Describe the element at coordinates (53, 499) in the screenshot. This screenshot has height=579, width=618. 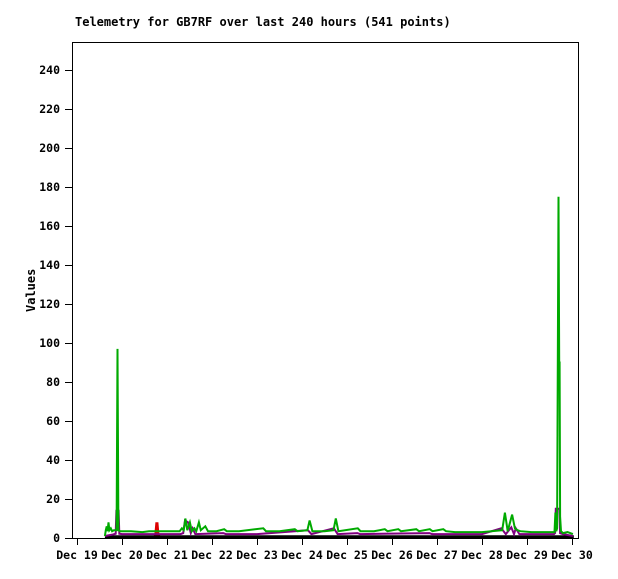
I see `y-tick-label: 20` at that location.